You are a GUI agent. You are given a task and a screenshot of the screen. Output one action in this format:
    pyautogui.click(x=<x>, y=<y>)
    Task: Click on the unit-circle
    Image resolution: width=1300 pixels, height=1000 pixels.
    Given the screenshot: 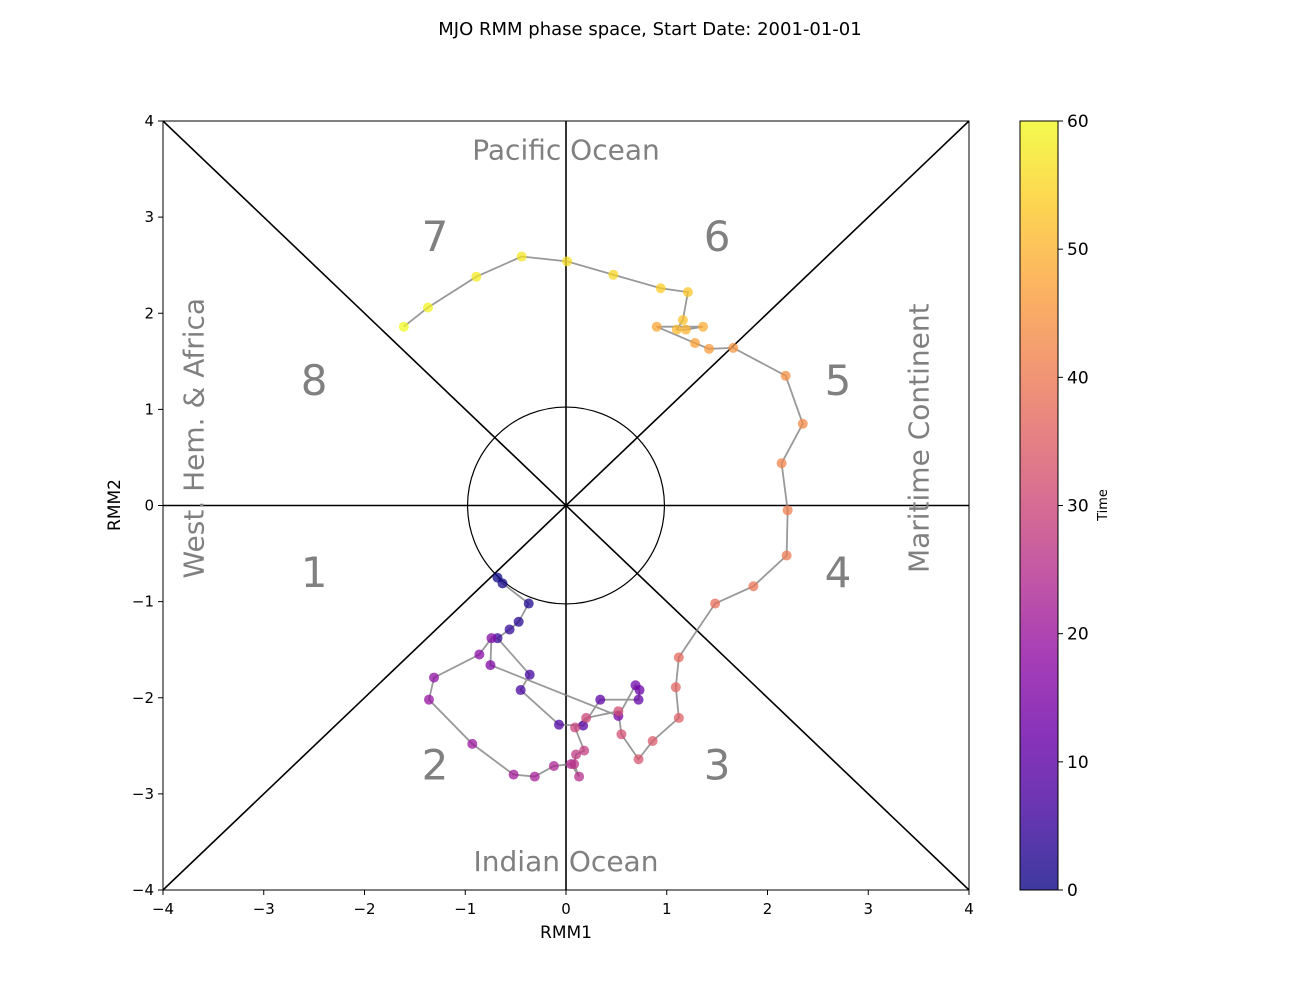 What is the action you would take?
    pyautogui.click(x=566, y=505)
    